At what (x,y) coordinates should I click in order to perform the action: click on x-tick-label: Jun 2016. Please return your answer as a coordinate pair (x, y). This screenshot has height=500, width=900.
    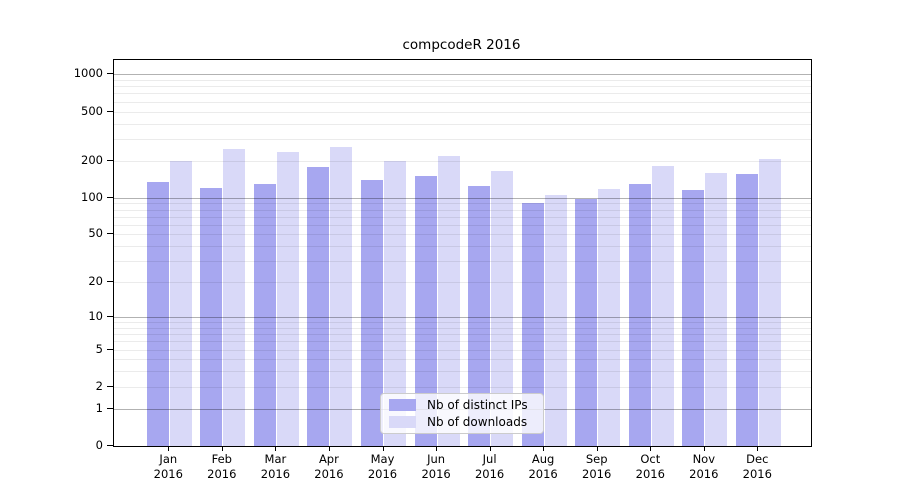
    Looking at the image, I should click on (436, 466).